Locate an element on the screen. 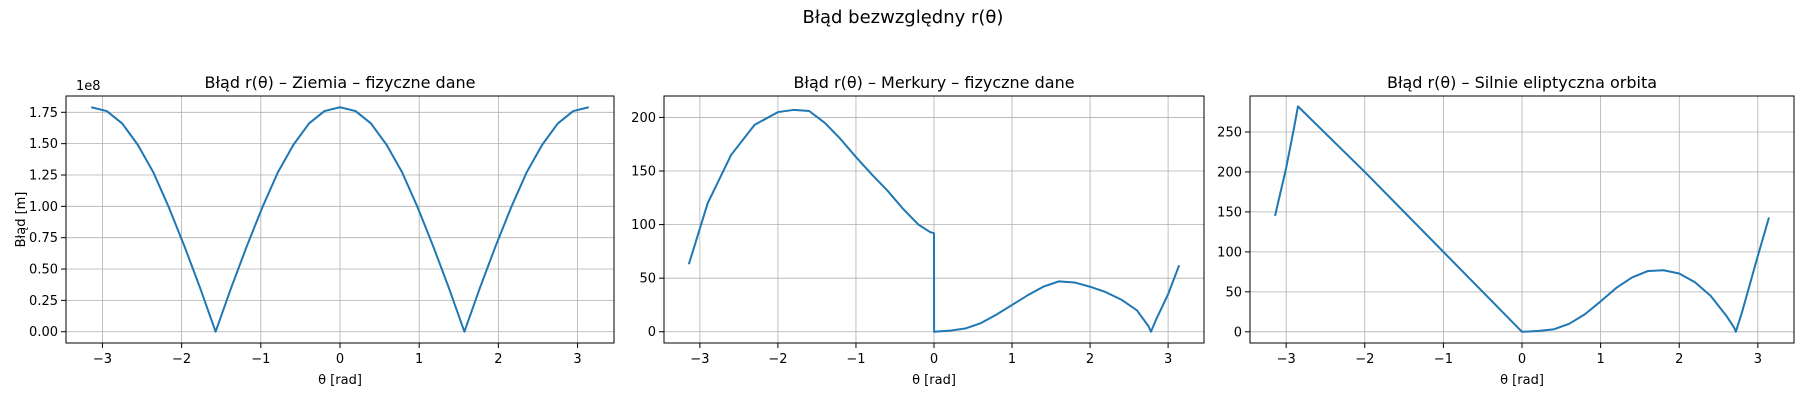 The width and height of the screenshot is (1800, 400). y-tick-label: 250 is located at coordinates (1229, 132).